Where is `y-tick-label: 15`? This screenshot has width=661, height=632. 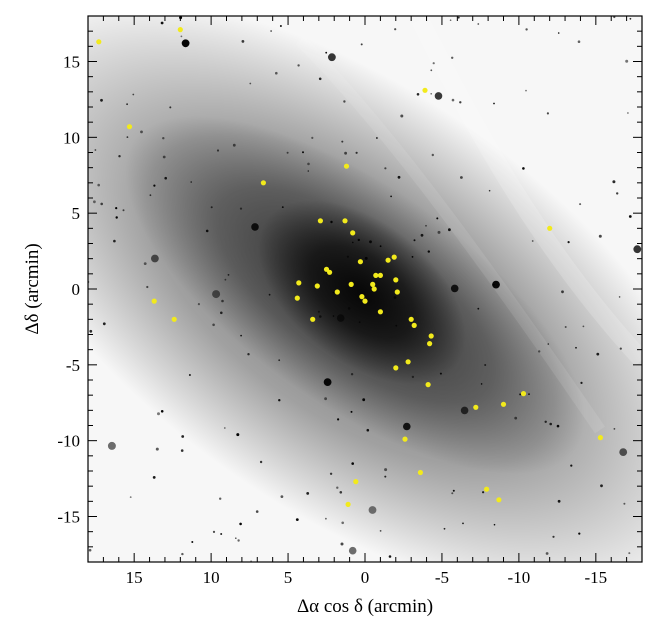
y-tick-label: 15 is located at coordinates (71, 62).